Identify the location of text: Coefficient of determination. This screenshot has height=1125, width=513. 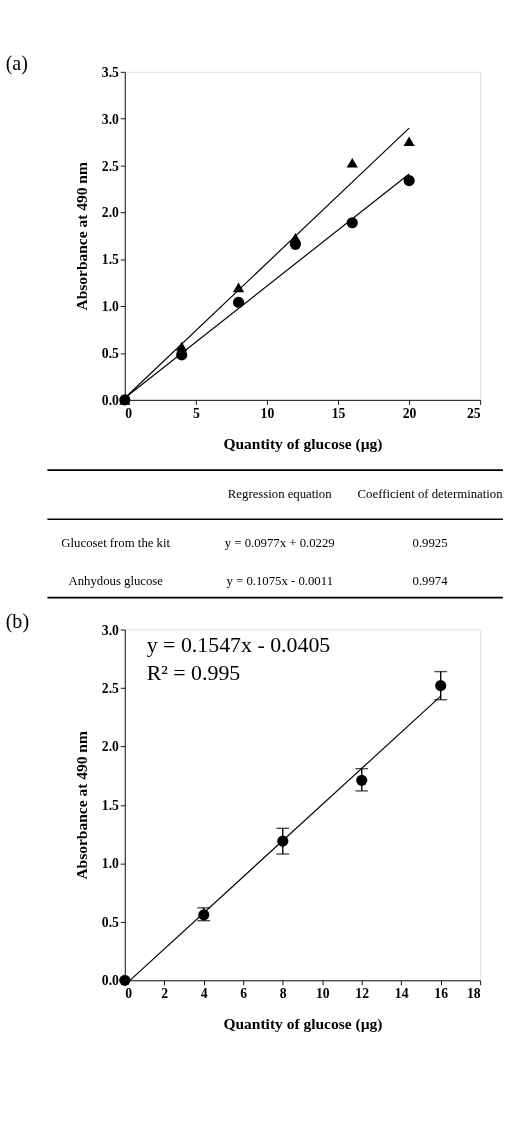
(430, 494).